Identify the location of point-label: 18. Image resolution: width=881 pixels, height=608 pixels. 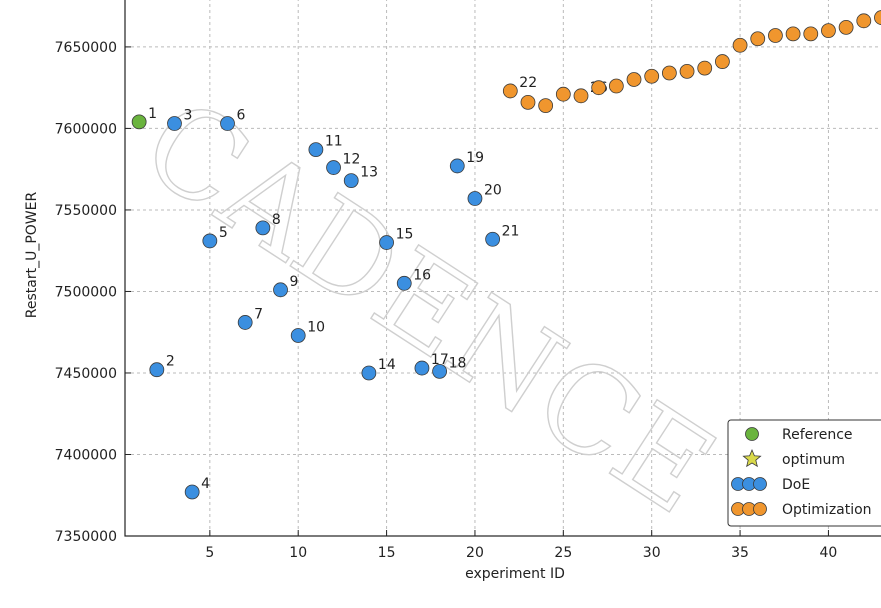
(458, 363).